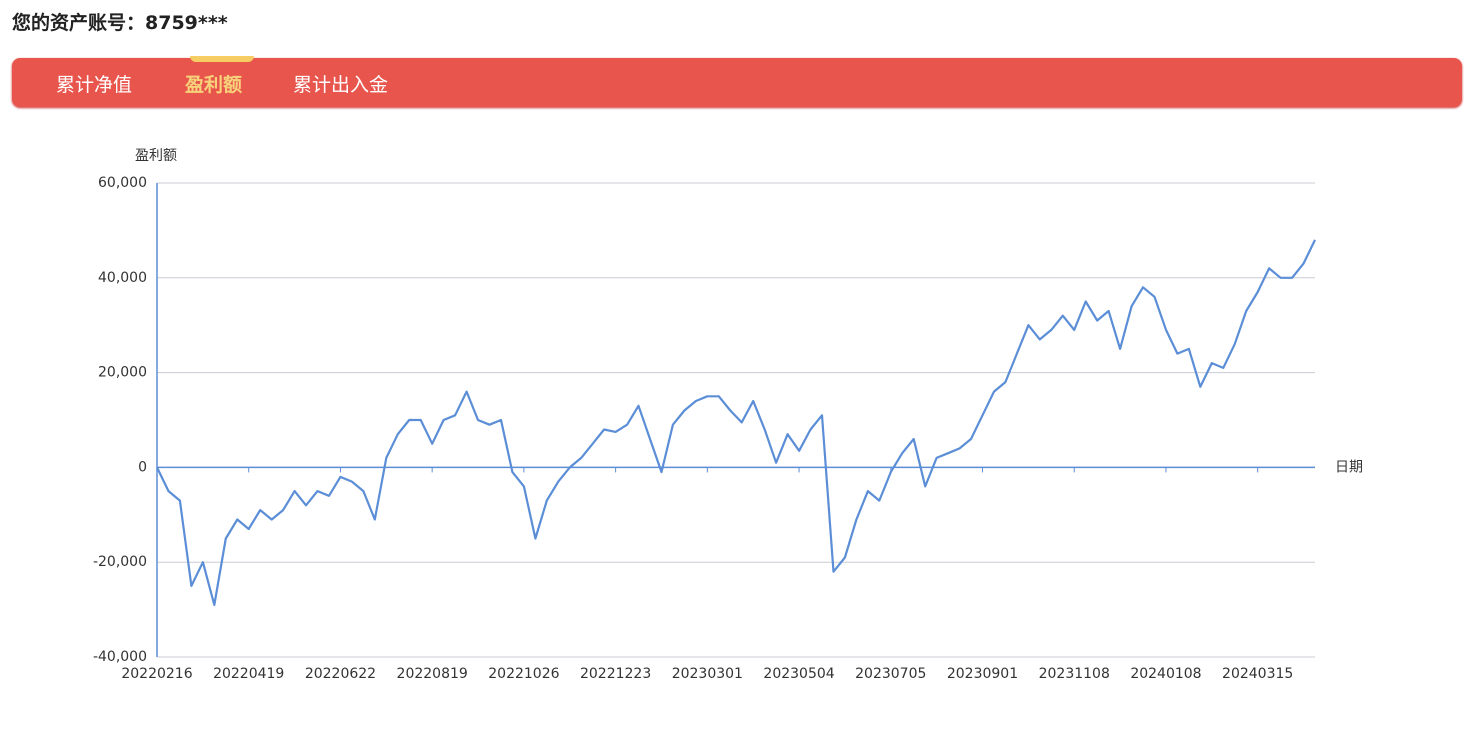 The image size is (1475, 731). Describe the element at coordinates (122, 278) in the screenshot. I see `y-tick-label: 40,000` at that location.